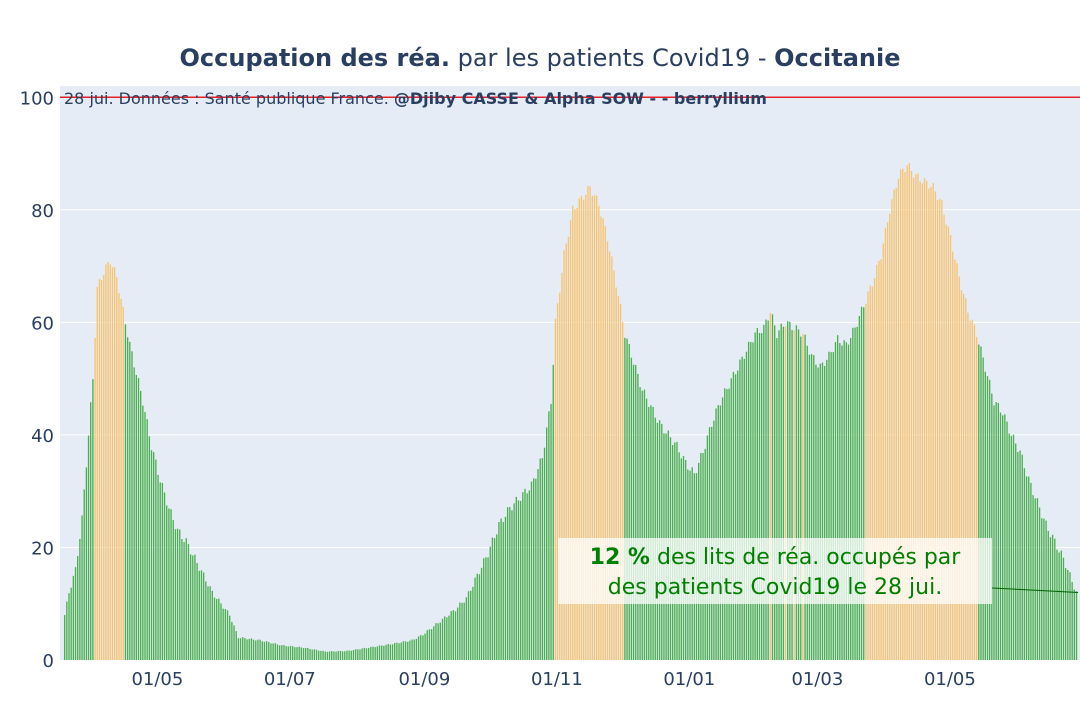 Image resolution: width=1080 pixels, height=720 pixels. I want to click on x-tick-label: 01/11, so click(557, 679).